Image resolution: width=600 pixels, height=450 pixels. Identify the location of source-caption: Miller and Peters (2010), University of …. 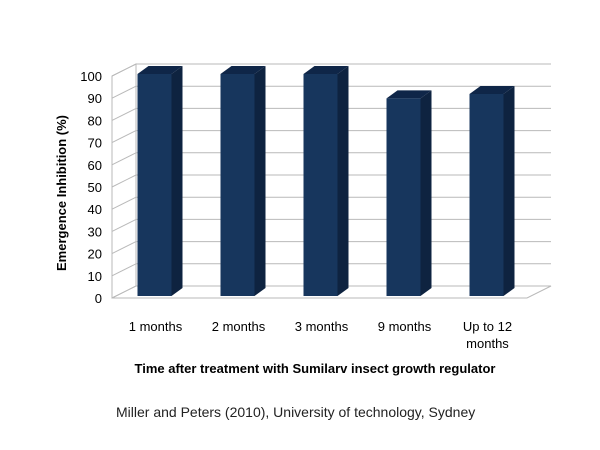
(296, 412).